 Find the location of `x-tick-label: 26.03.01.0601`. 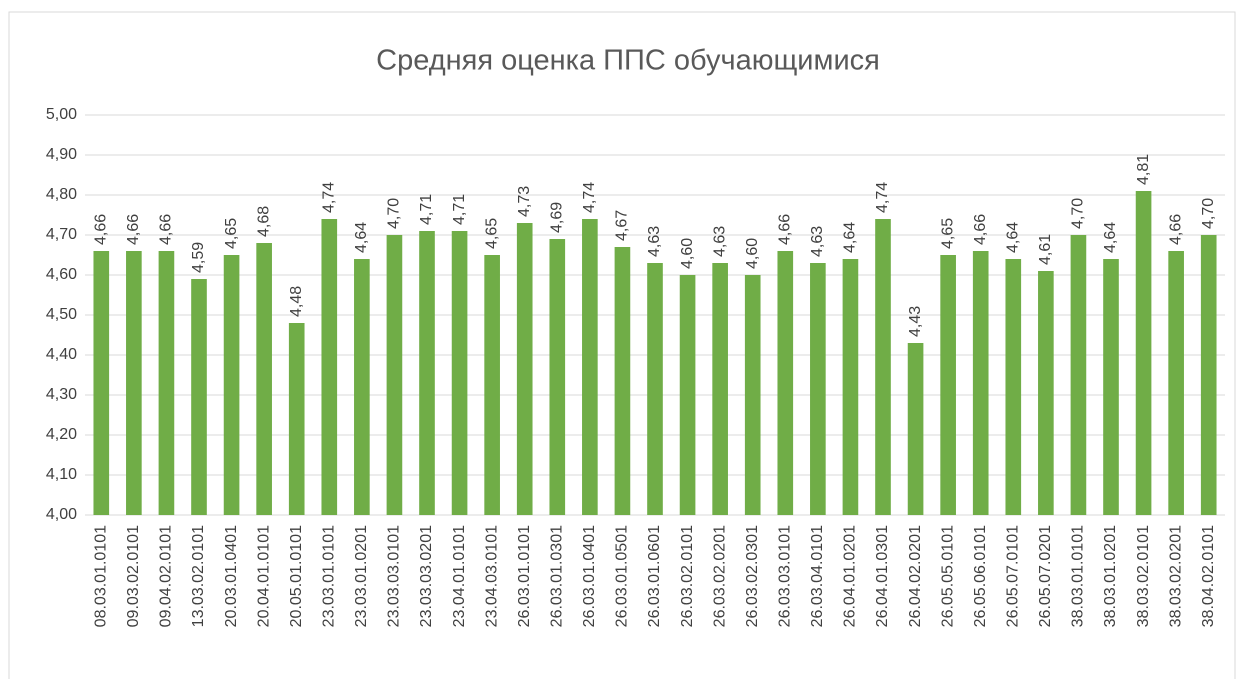

x-tick-label: 26.03.01.0601 is located at coordinates (654, 576).